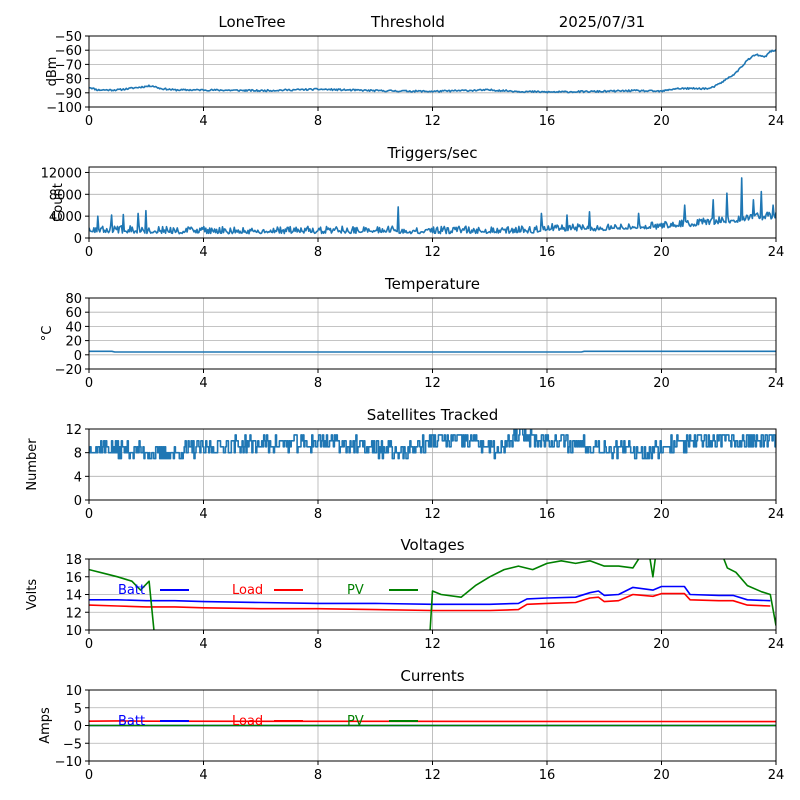  I want to click on chart-panel-satellites: 0 4 8 12 16 20 24 0 4 8 12 Satellites Tracked Number, so click(404, 464).